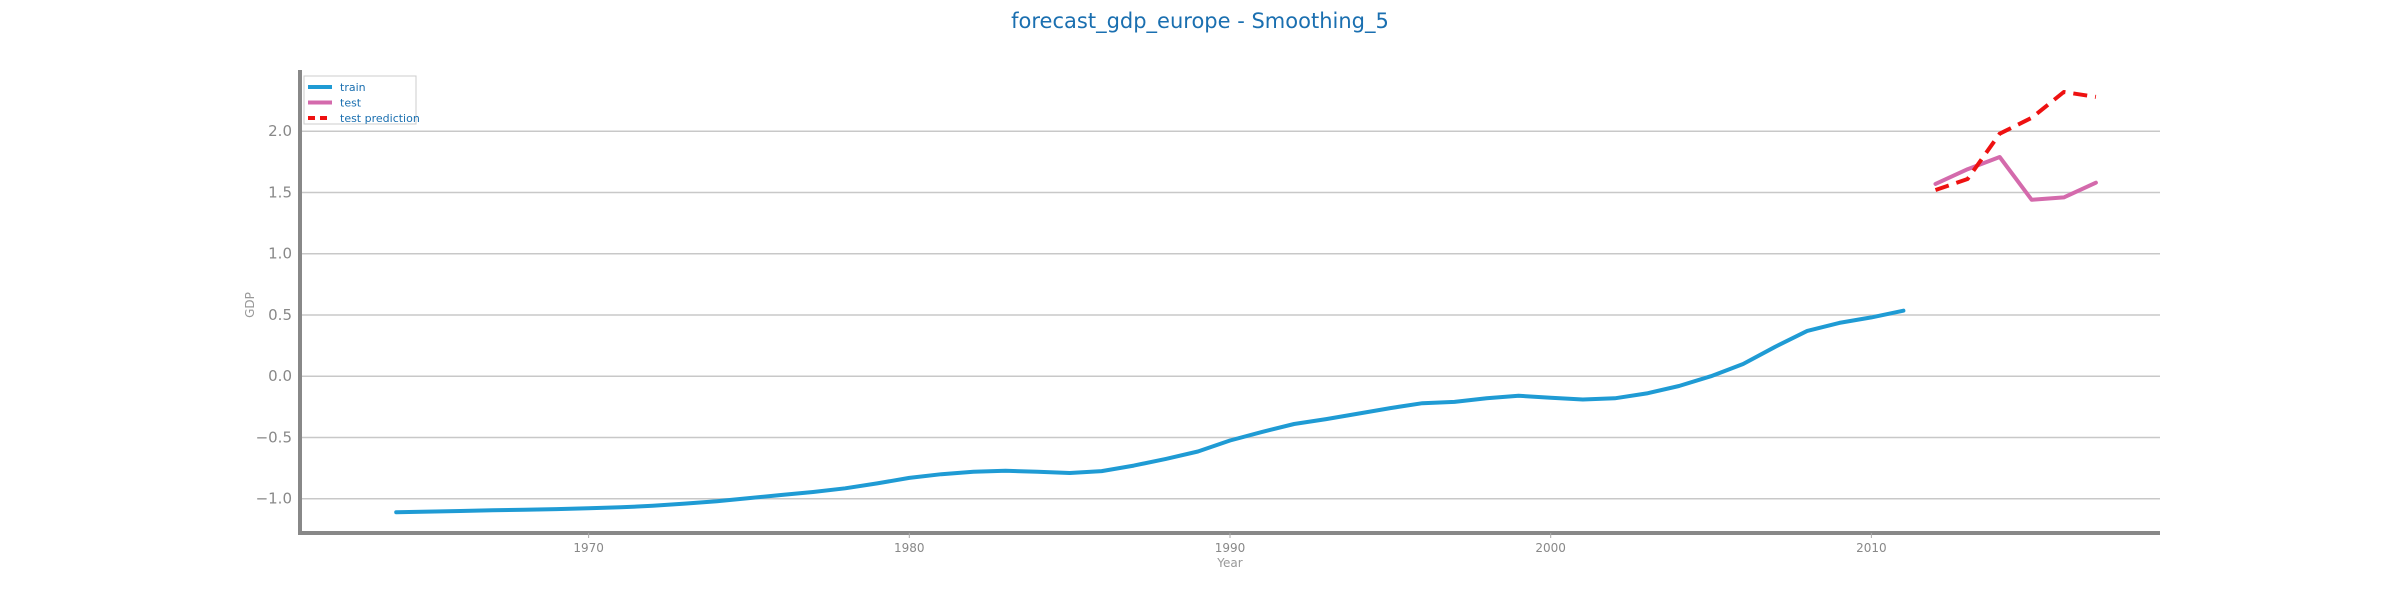 This screenshot has width=2400, height=600. What do you see at coordinates (280, 376) in the screenshot?
I see `y-tick-label: 0.0` at bounding box center [280, 376].